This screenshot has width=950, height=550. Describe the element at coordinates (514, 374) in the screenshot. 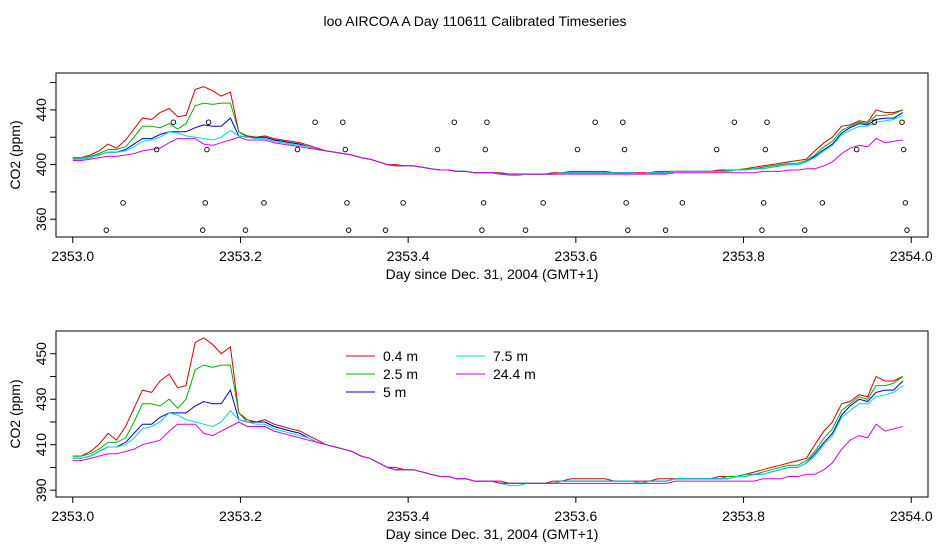

I see `bottom-legend-label: 24.4 m` at that location.